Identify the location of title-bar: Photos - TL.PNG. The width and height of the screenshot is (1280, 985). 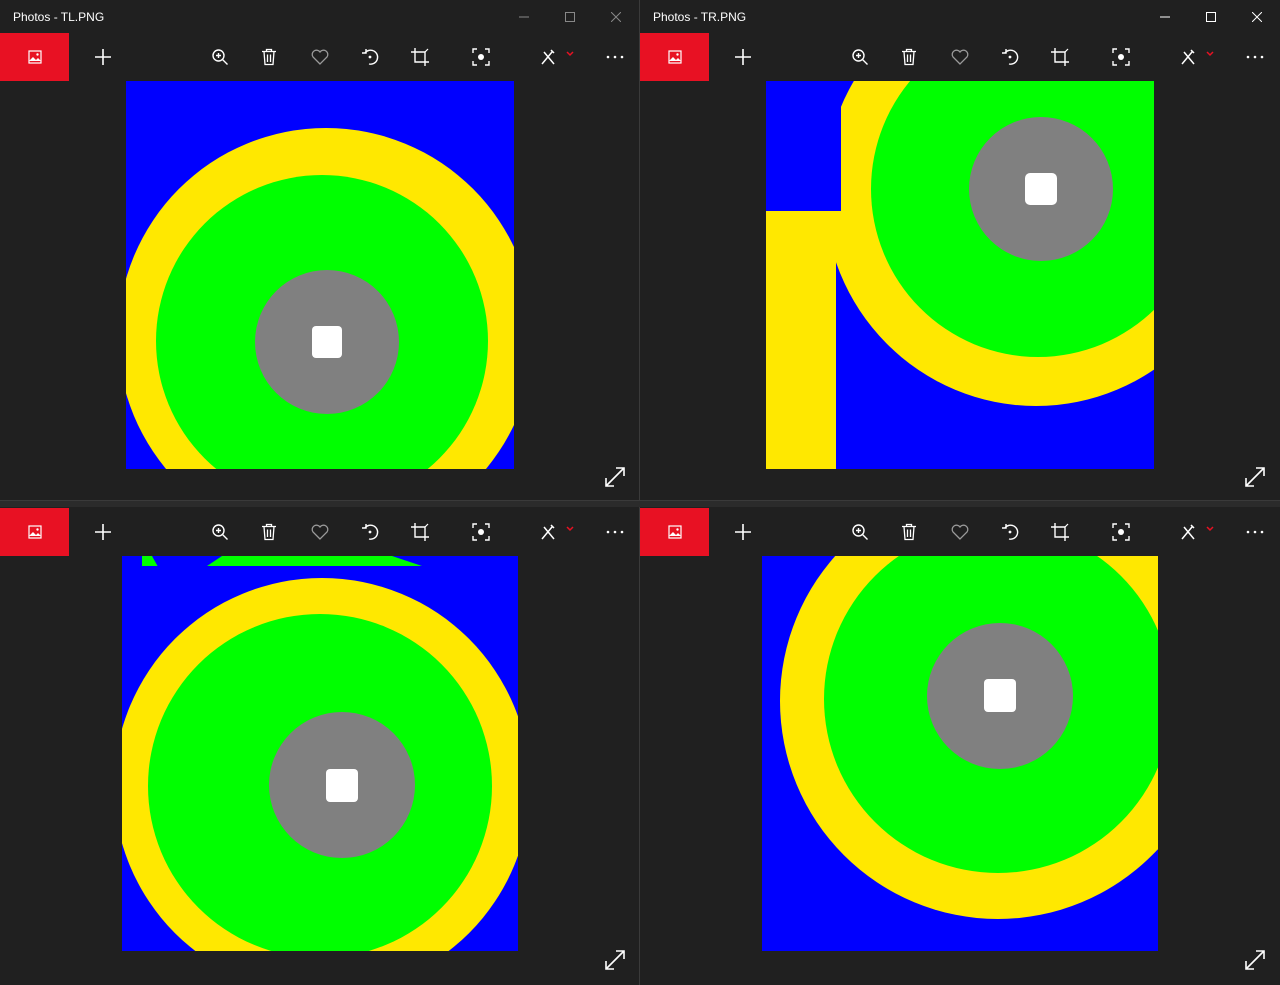
(319, 16).